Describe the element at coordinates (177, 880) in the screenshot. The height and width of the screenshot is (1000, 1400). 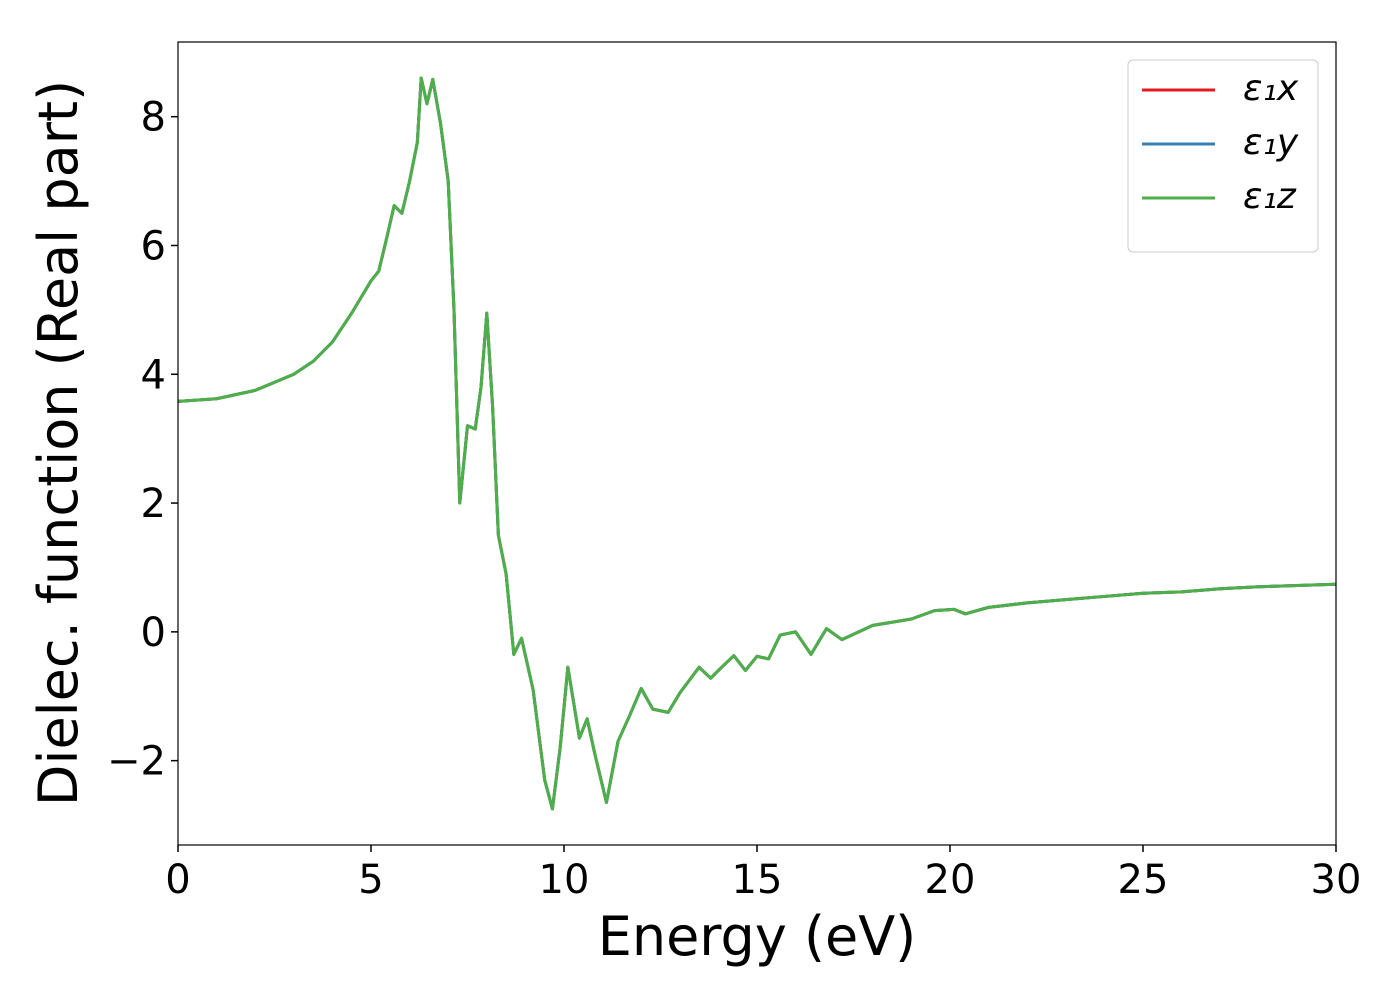
I see `x-tick-label: 0` at that location.